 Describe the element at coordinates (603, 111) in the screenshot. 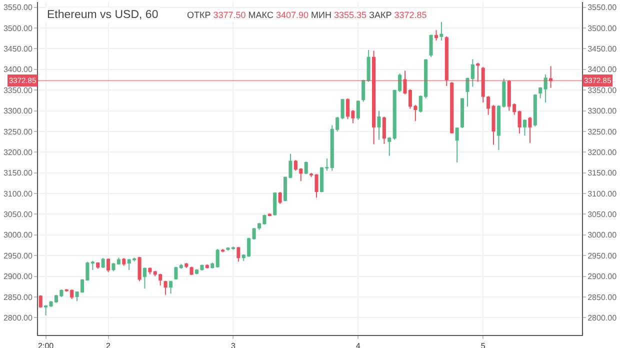

I see `y2-tick-label: 3300.00` at that location.